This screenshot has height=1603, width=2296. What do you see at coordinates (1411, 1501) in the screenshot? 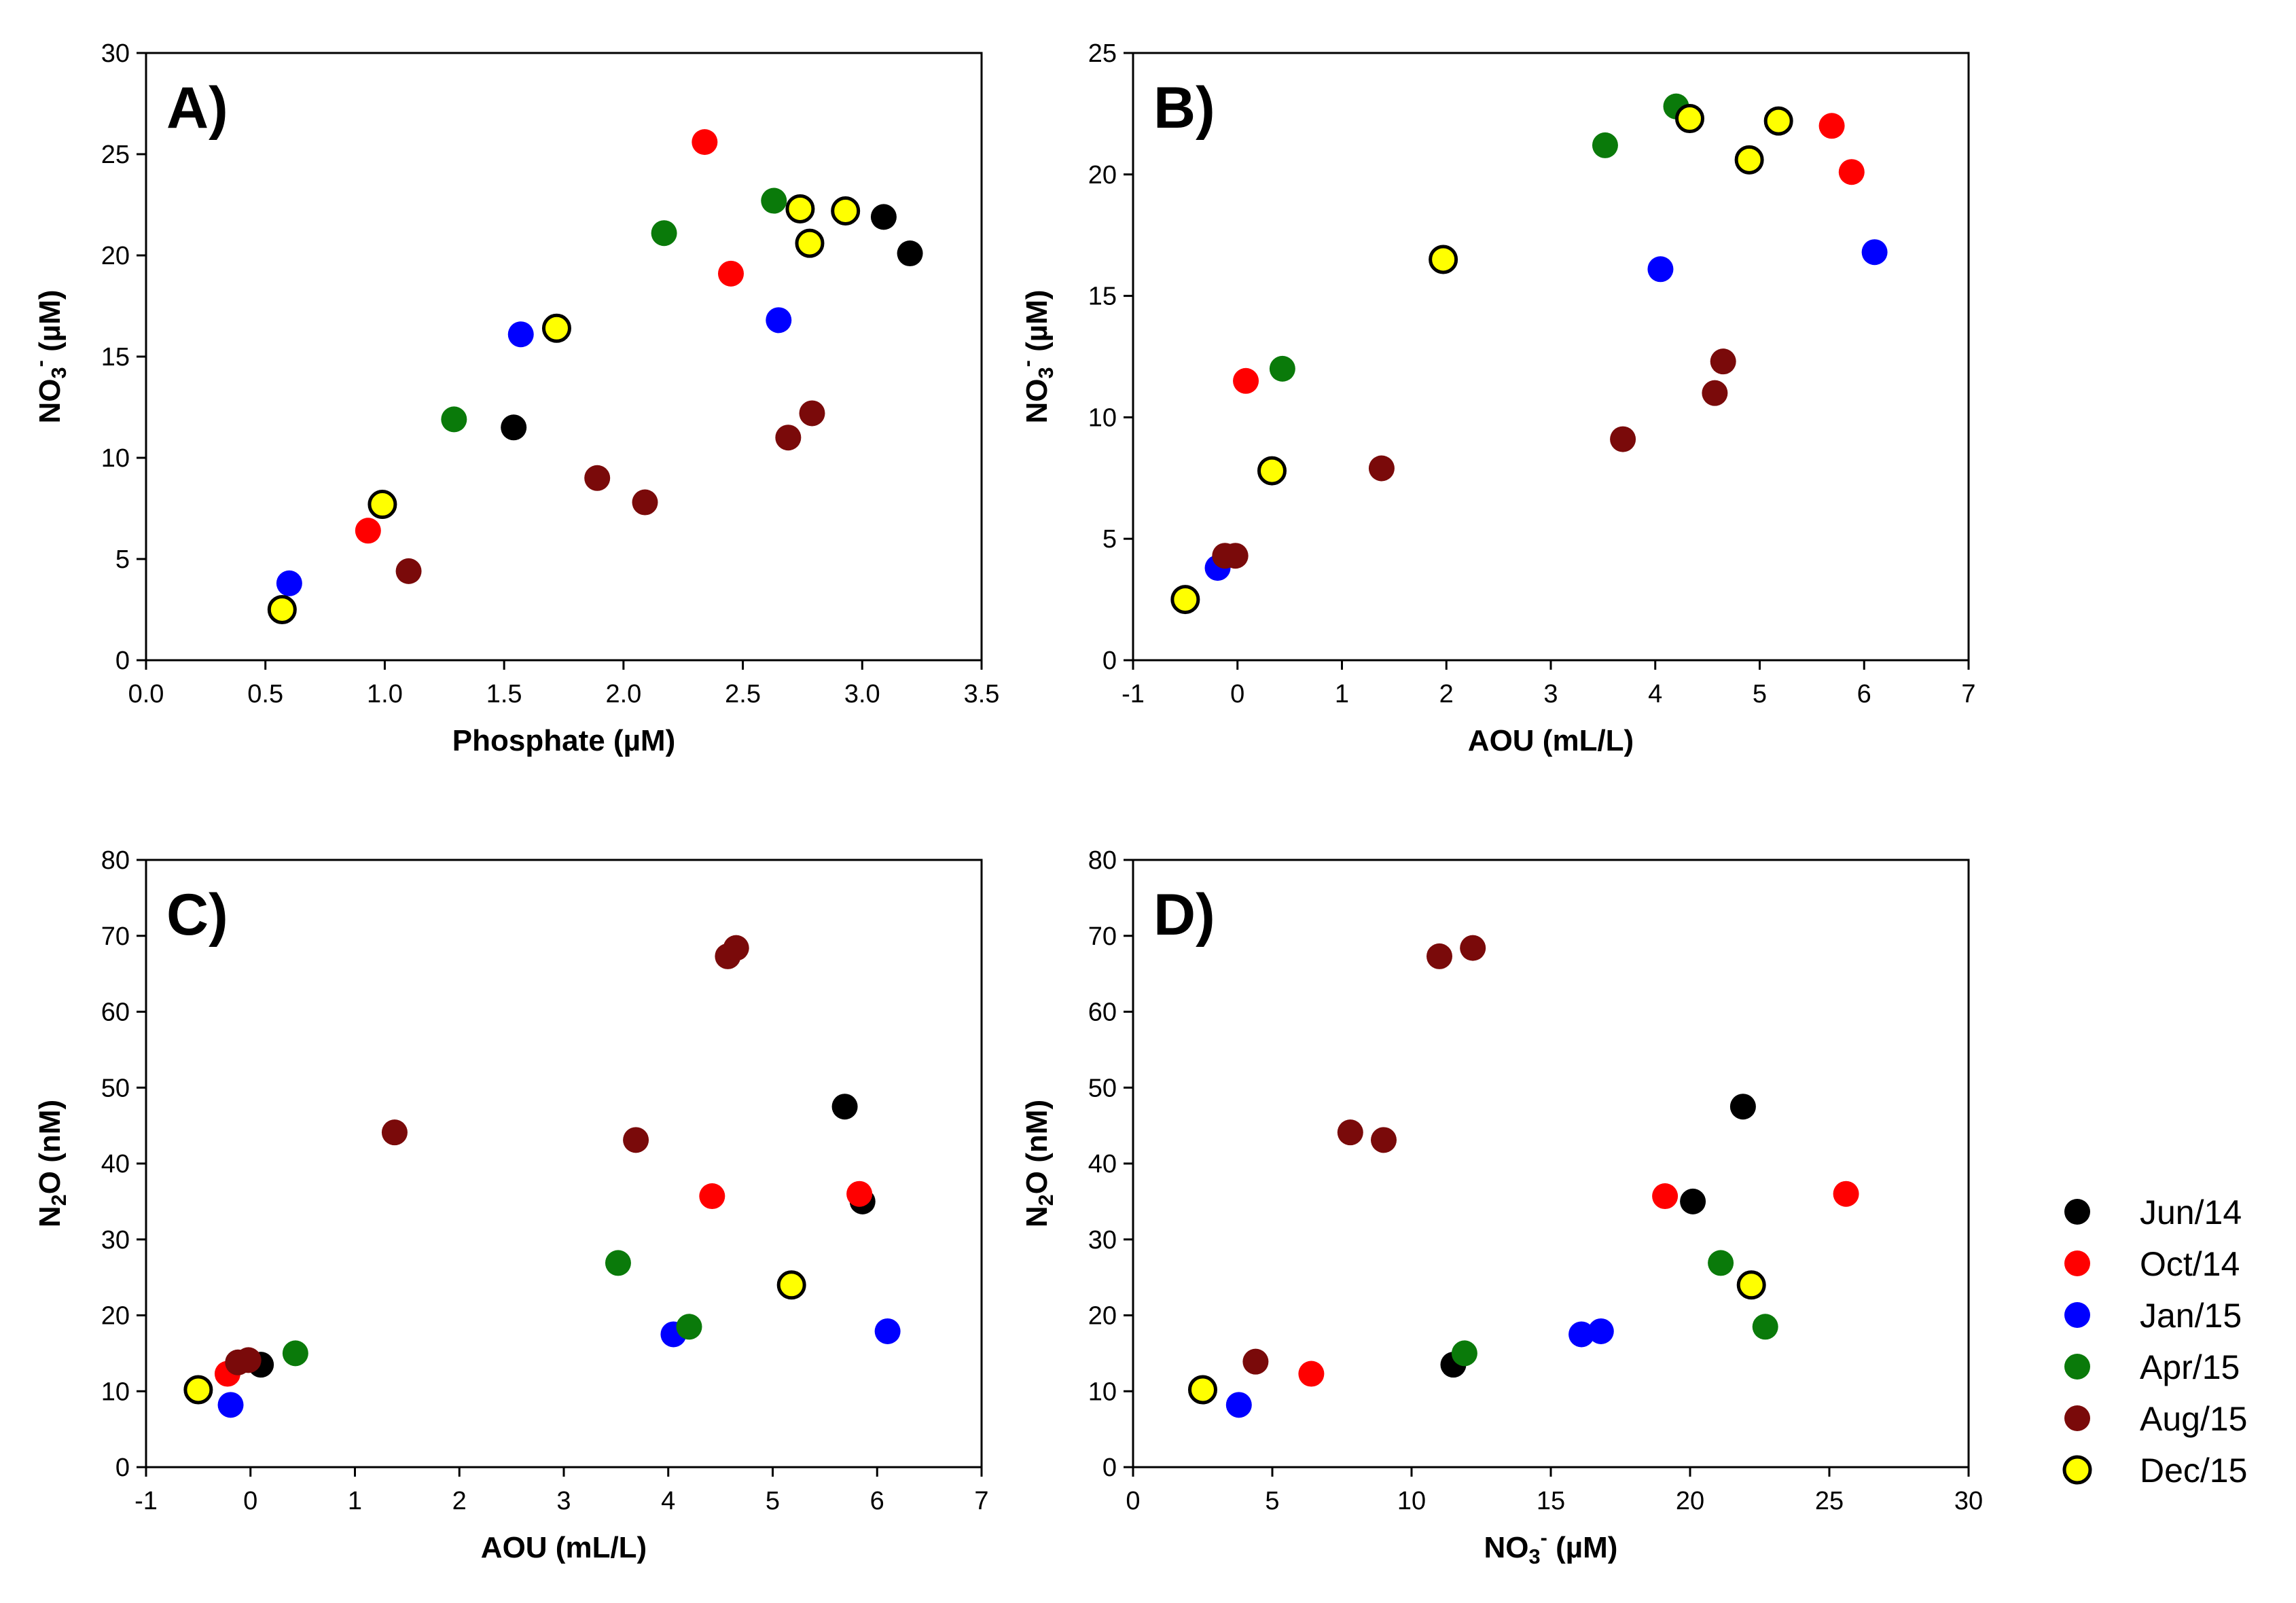
I see `x-tick-label: 10` at bounding box center [1411, 1501].